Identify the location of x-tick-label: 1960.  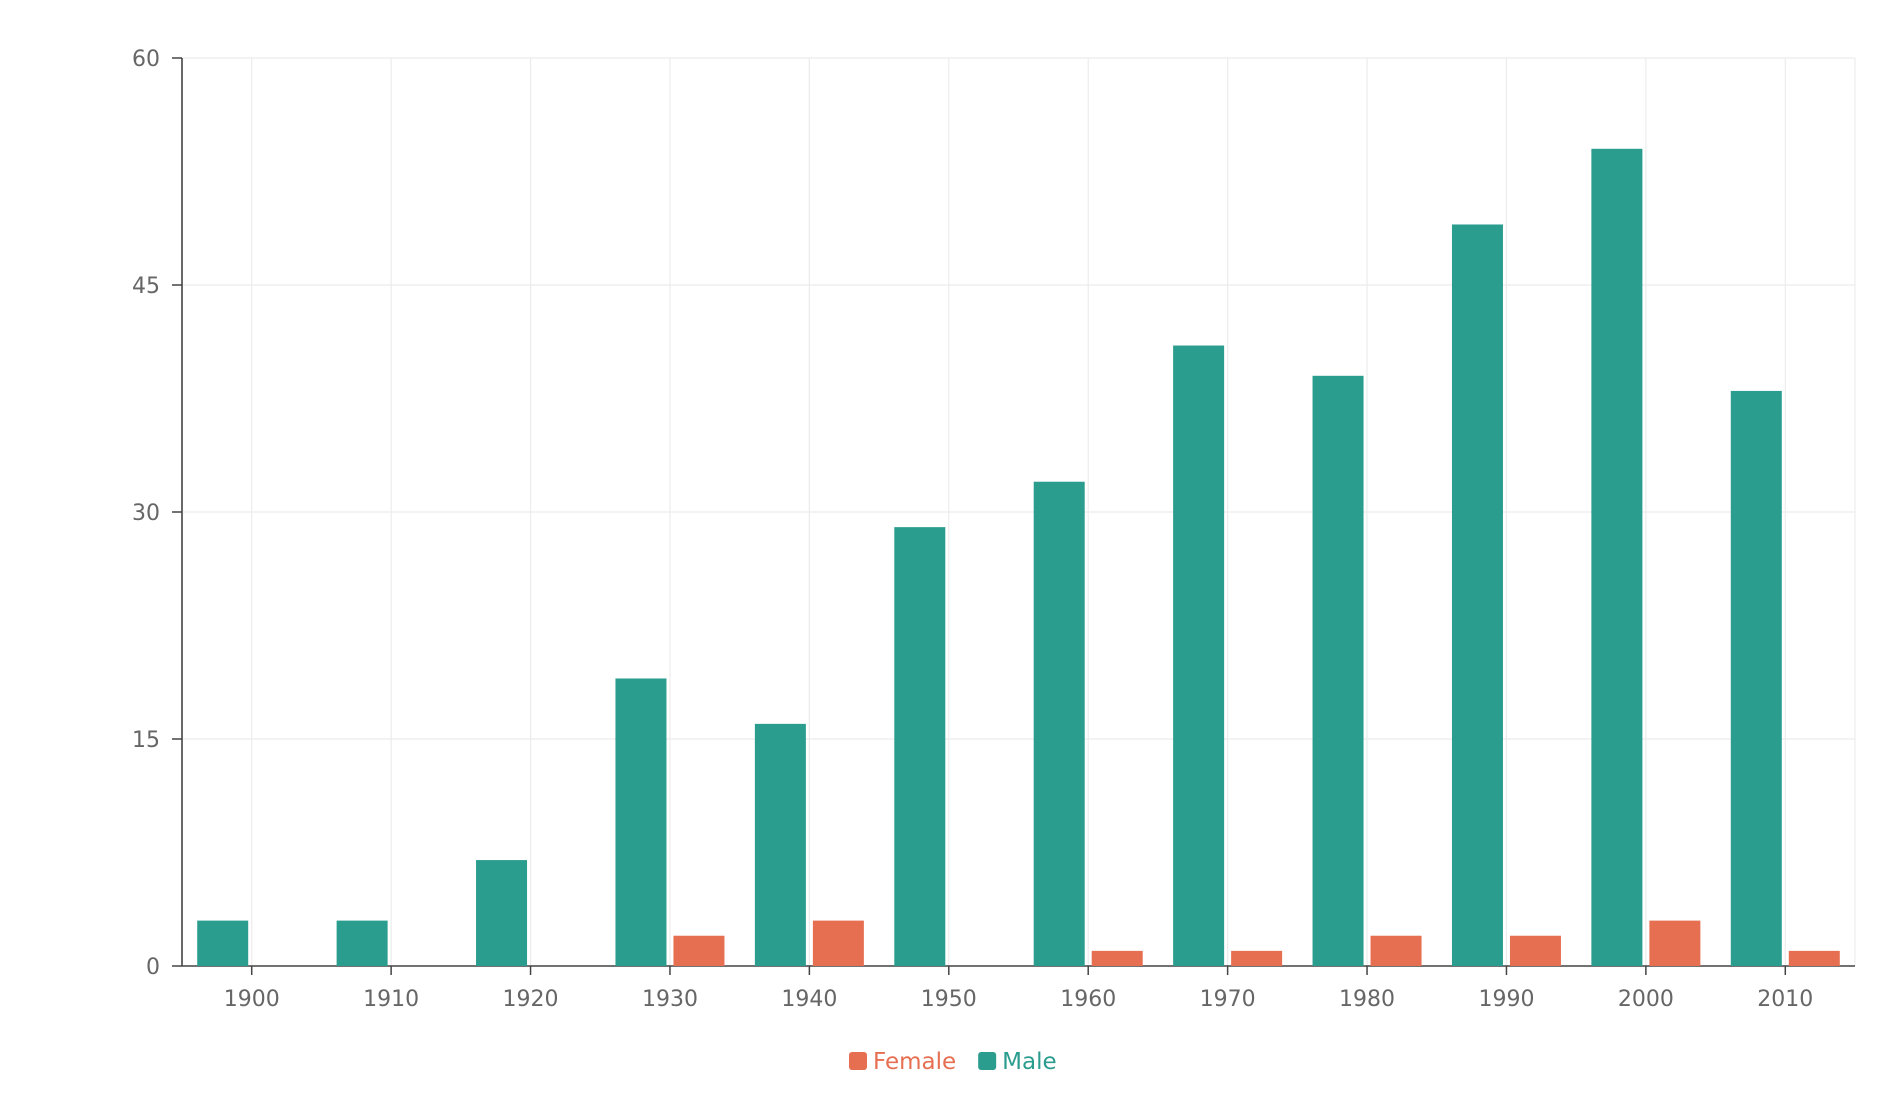
(1088, 999).